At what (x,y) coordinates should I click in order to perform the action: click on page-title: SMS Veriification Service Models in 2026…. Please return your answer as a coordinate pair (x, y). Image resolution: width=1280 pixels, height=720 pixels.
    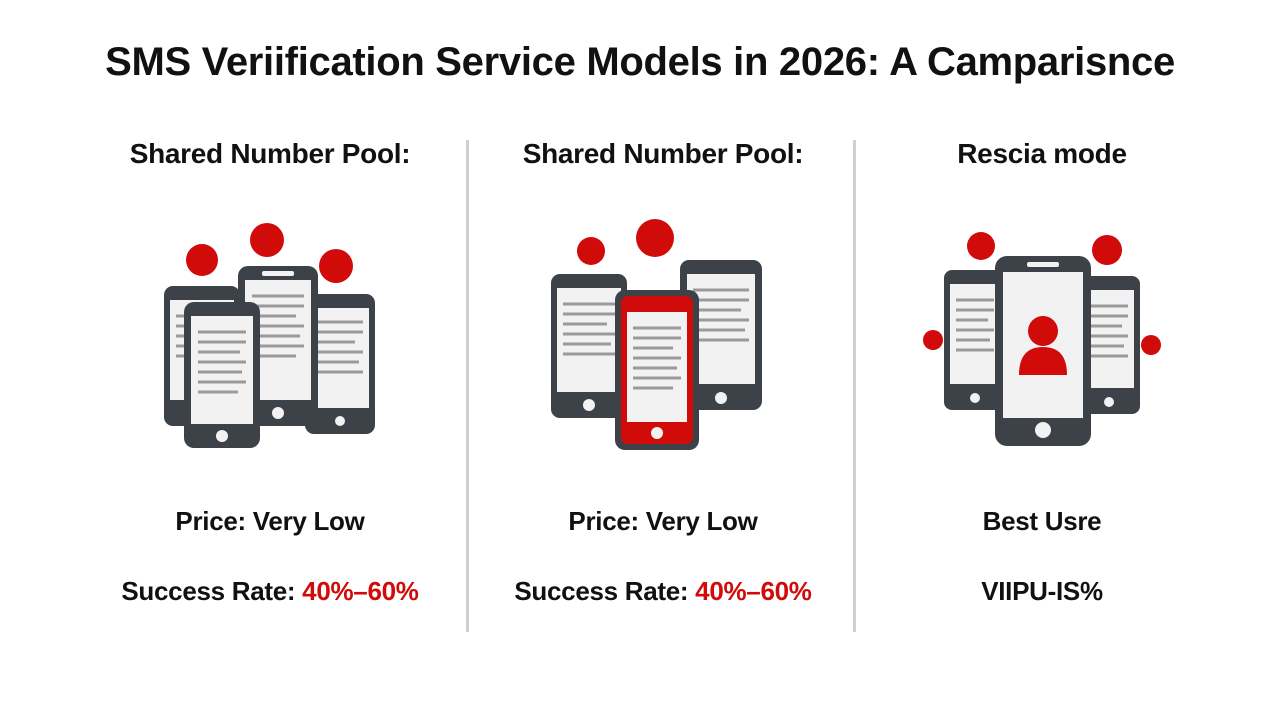
    Looking at the image, I should click on (640, 62).